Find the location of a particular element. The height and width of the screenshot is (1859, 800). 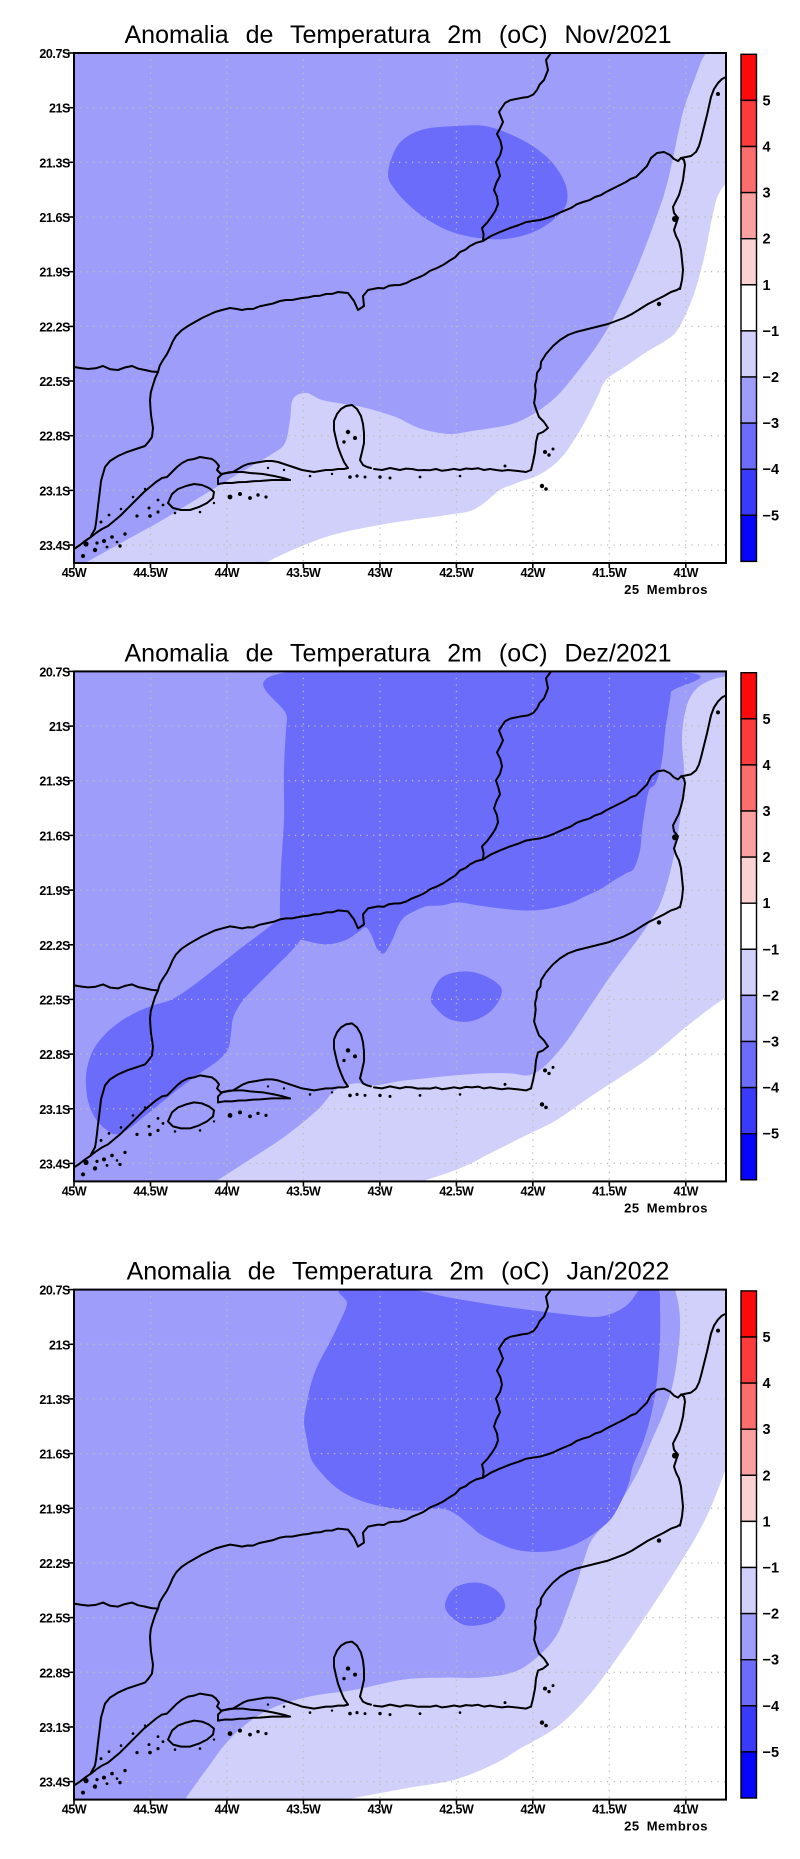

svg-text:Anomalia de Temperatura 2m (oC: Anomalia de Temperatura 2m (oC) Dez/2021 is located at coordinates (397, 653).